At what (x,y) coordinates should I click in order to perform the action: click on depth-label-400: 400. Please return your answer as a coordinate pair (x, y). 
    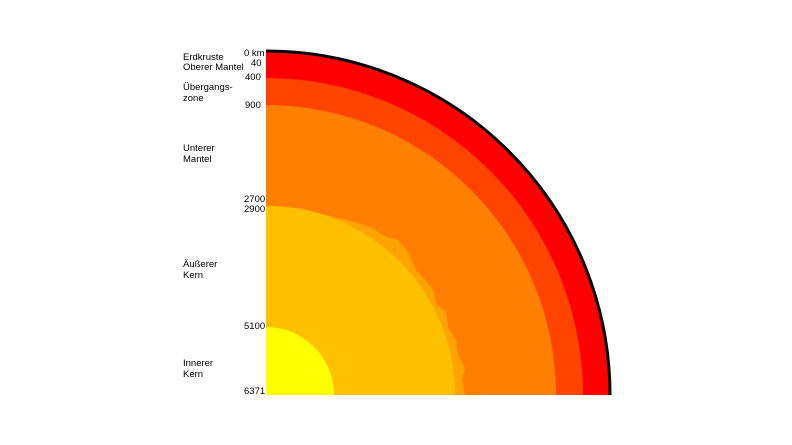
    Looking at the image, I should click on (253, 77).